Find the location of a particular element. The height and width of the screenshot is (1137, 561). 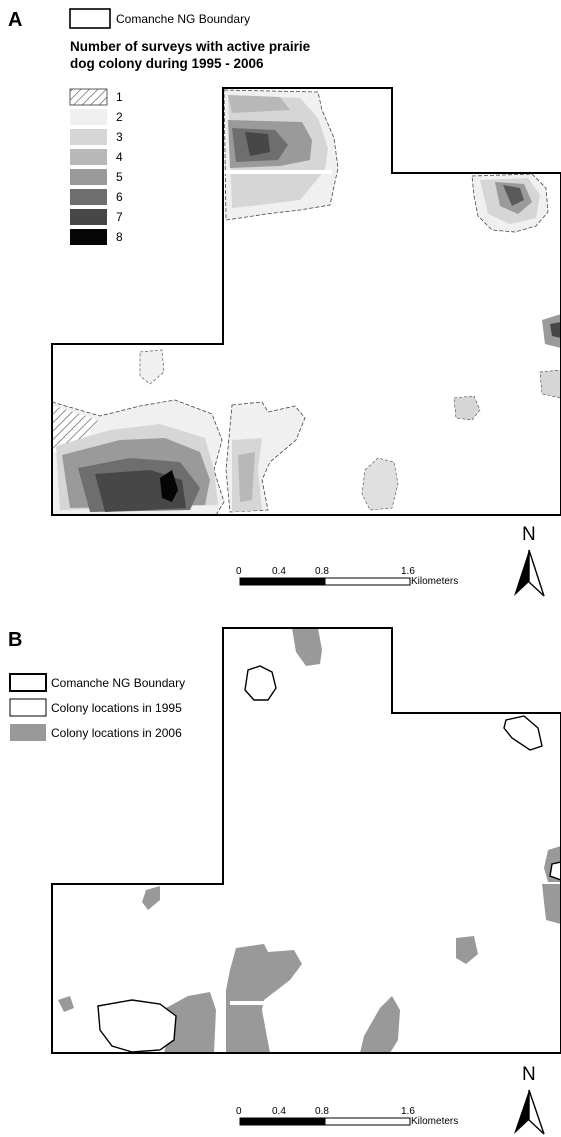

north-arrow-a: N is located at coordinates (529, 560).